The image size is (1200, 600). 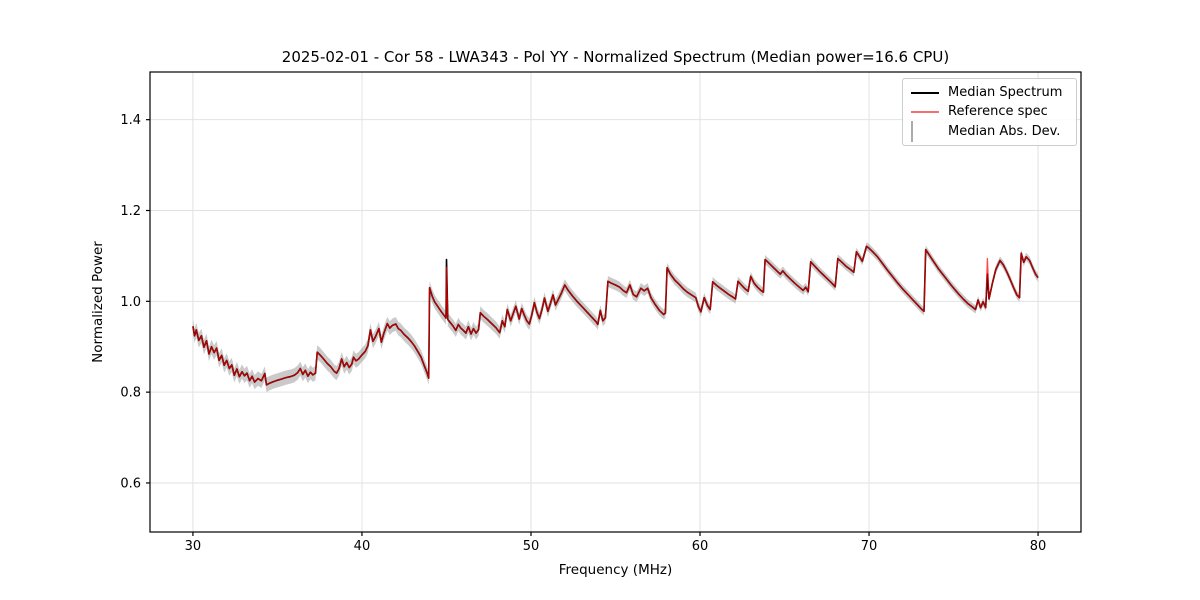 What do you see at coordinates (362, 546) in the screenshot?
I see `x-tick-label: 40` at bounding box center [362, 546].